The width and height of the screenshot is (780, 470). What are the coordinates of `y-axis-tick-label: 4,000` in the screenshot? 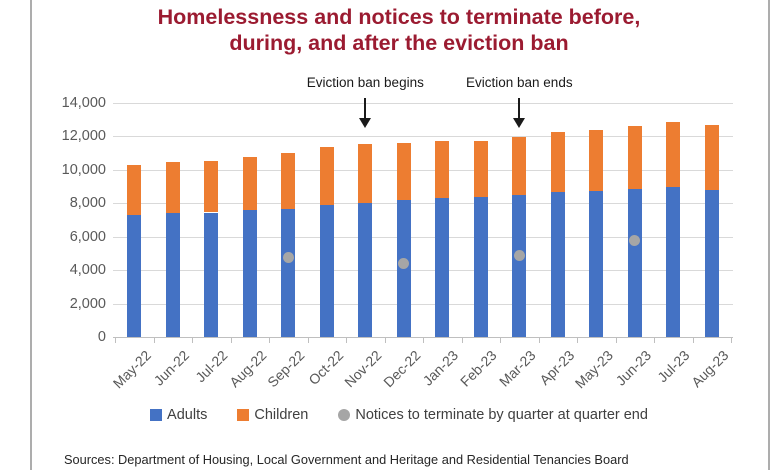 It's located at (87, 270).